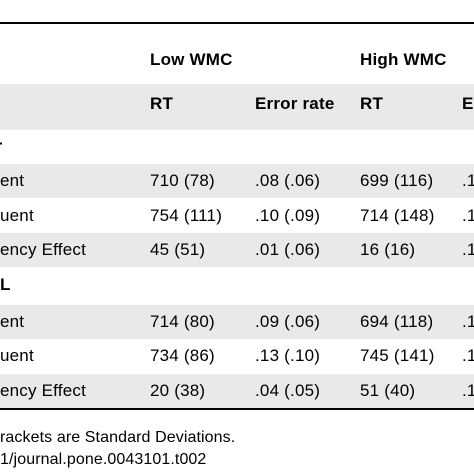 The width and height of the screenshot is (474, 474). Describe the element at coordinates (288, 355) in the screenshot. I see `table-cell: .13 (.10)` at that location.